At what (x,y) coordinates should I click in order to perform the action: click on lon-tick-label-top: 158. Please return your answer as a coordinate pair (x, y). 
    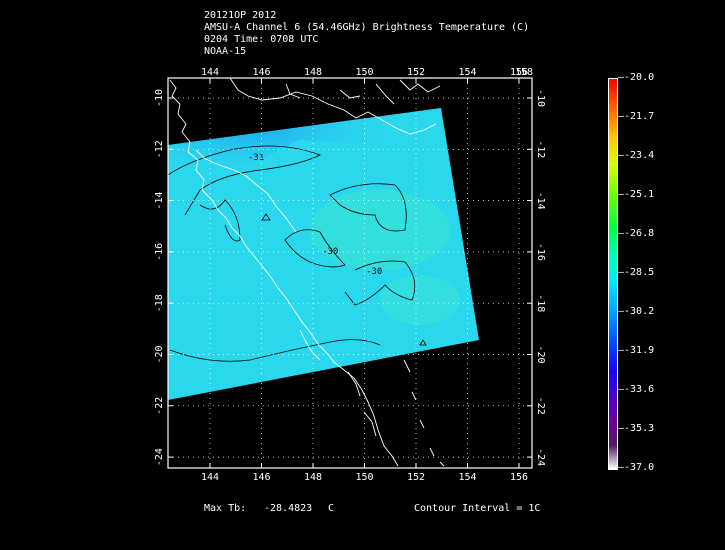
    Looking at the image, I should click on (524, 72).